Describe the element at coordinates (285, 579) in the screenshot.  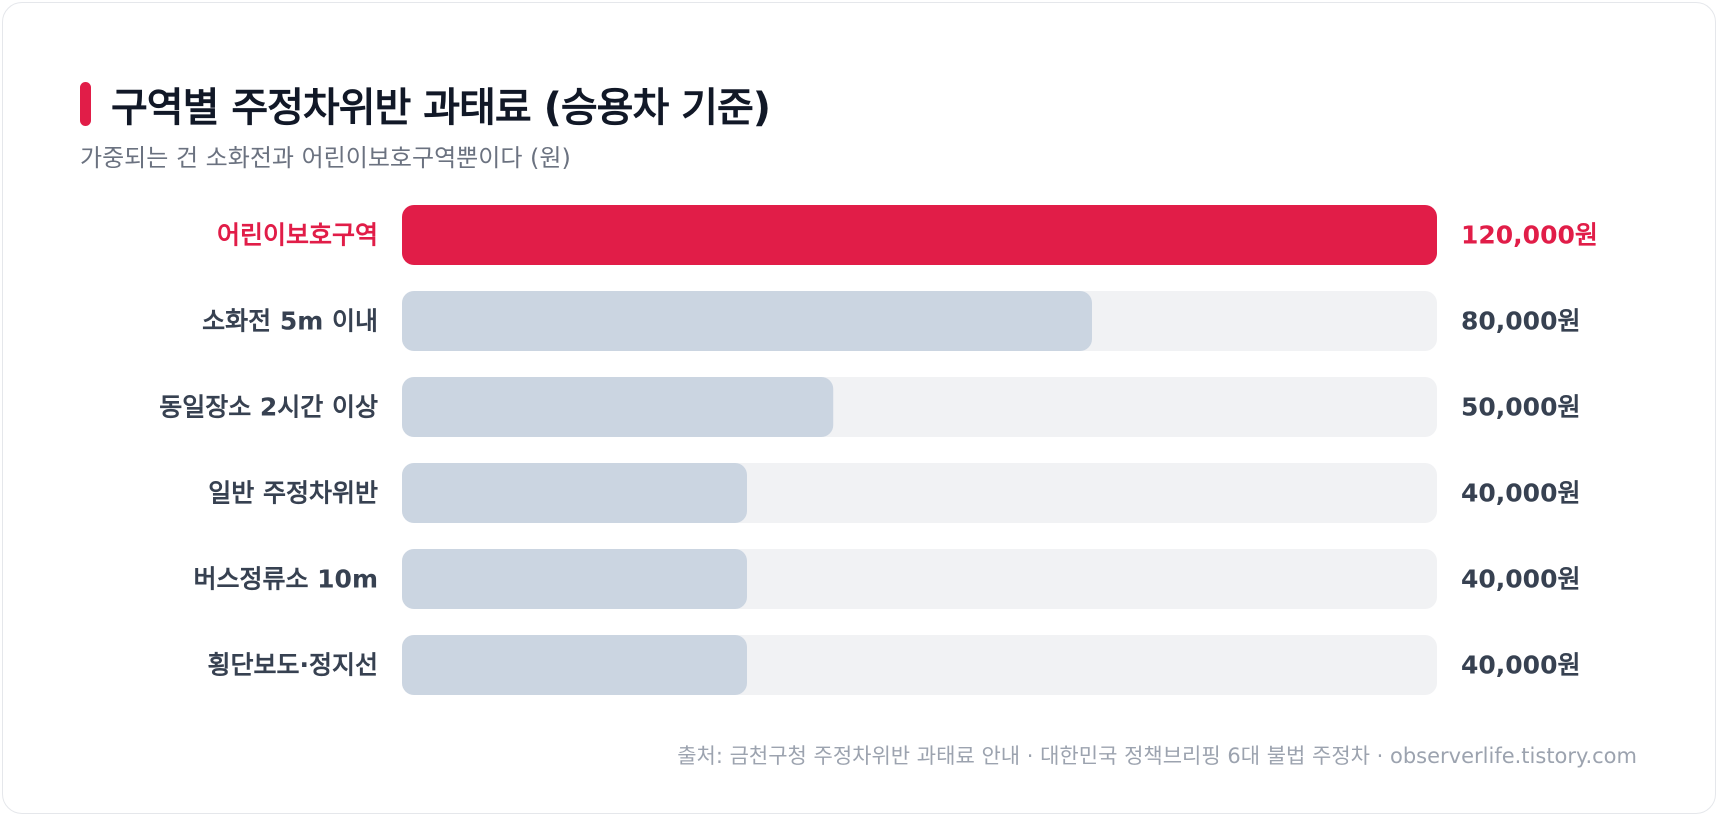
I see `category-label: 버스정류소 10m` at that location.